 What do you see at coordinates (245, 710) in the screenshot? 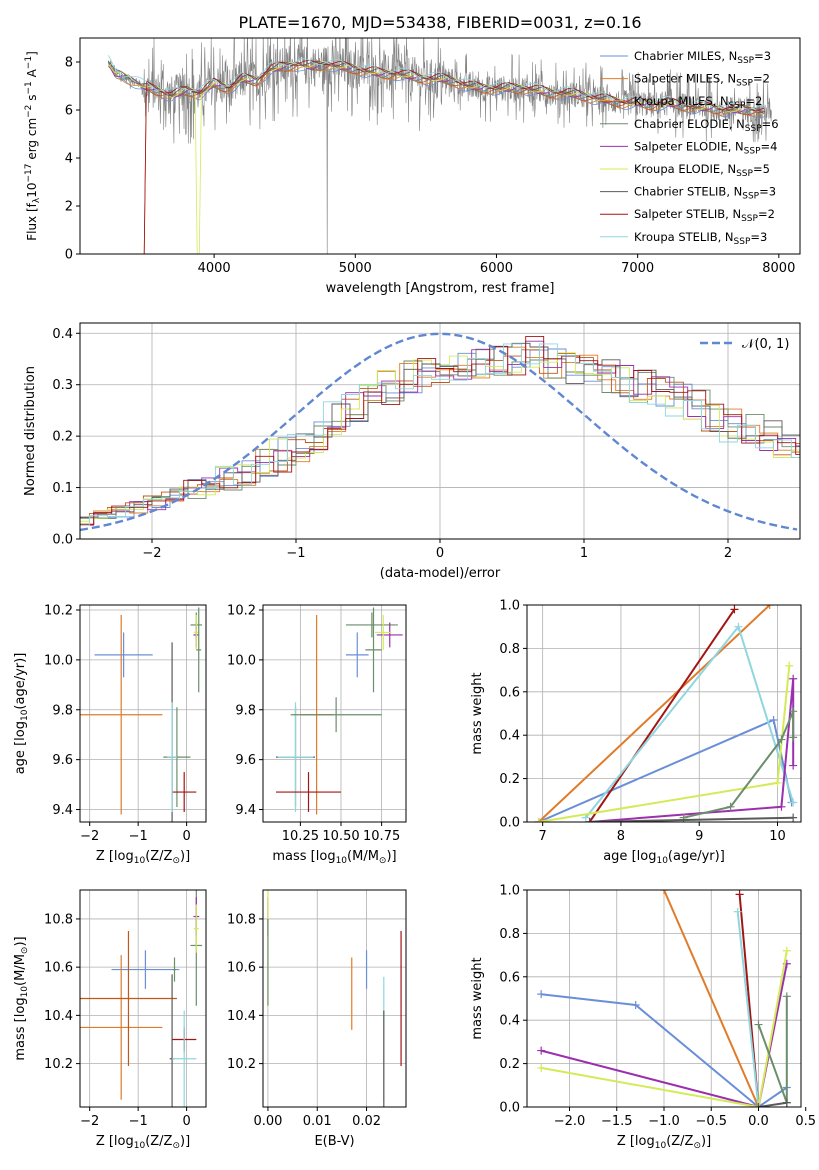
I see `y-tick-label: 9.8` at bounding box center [245, 710].